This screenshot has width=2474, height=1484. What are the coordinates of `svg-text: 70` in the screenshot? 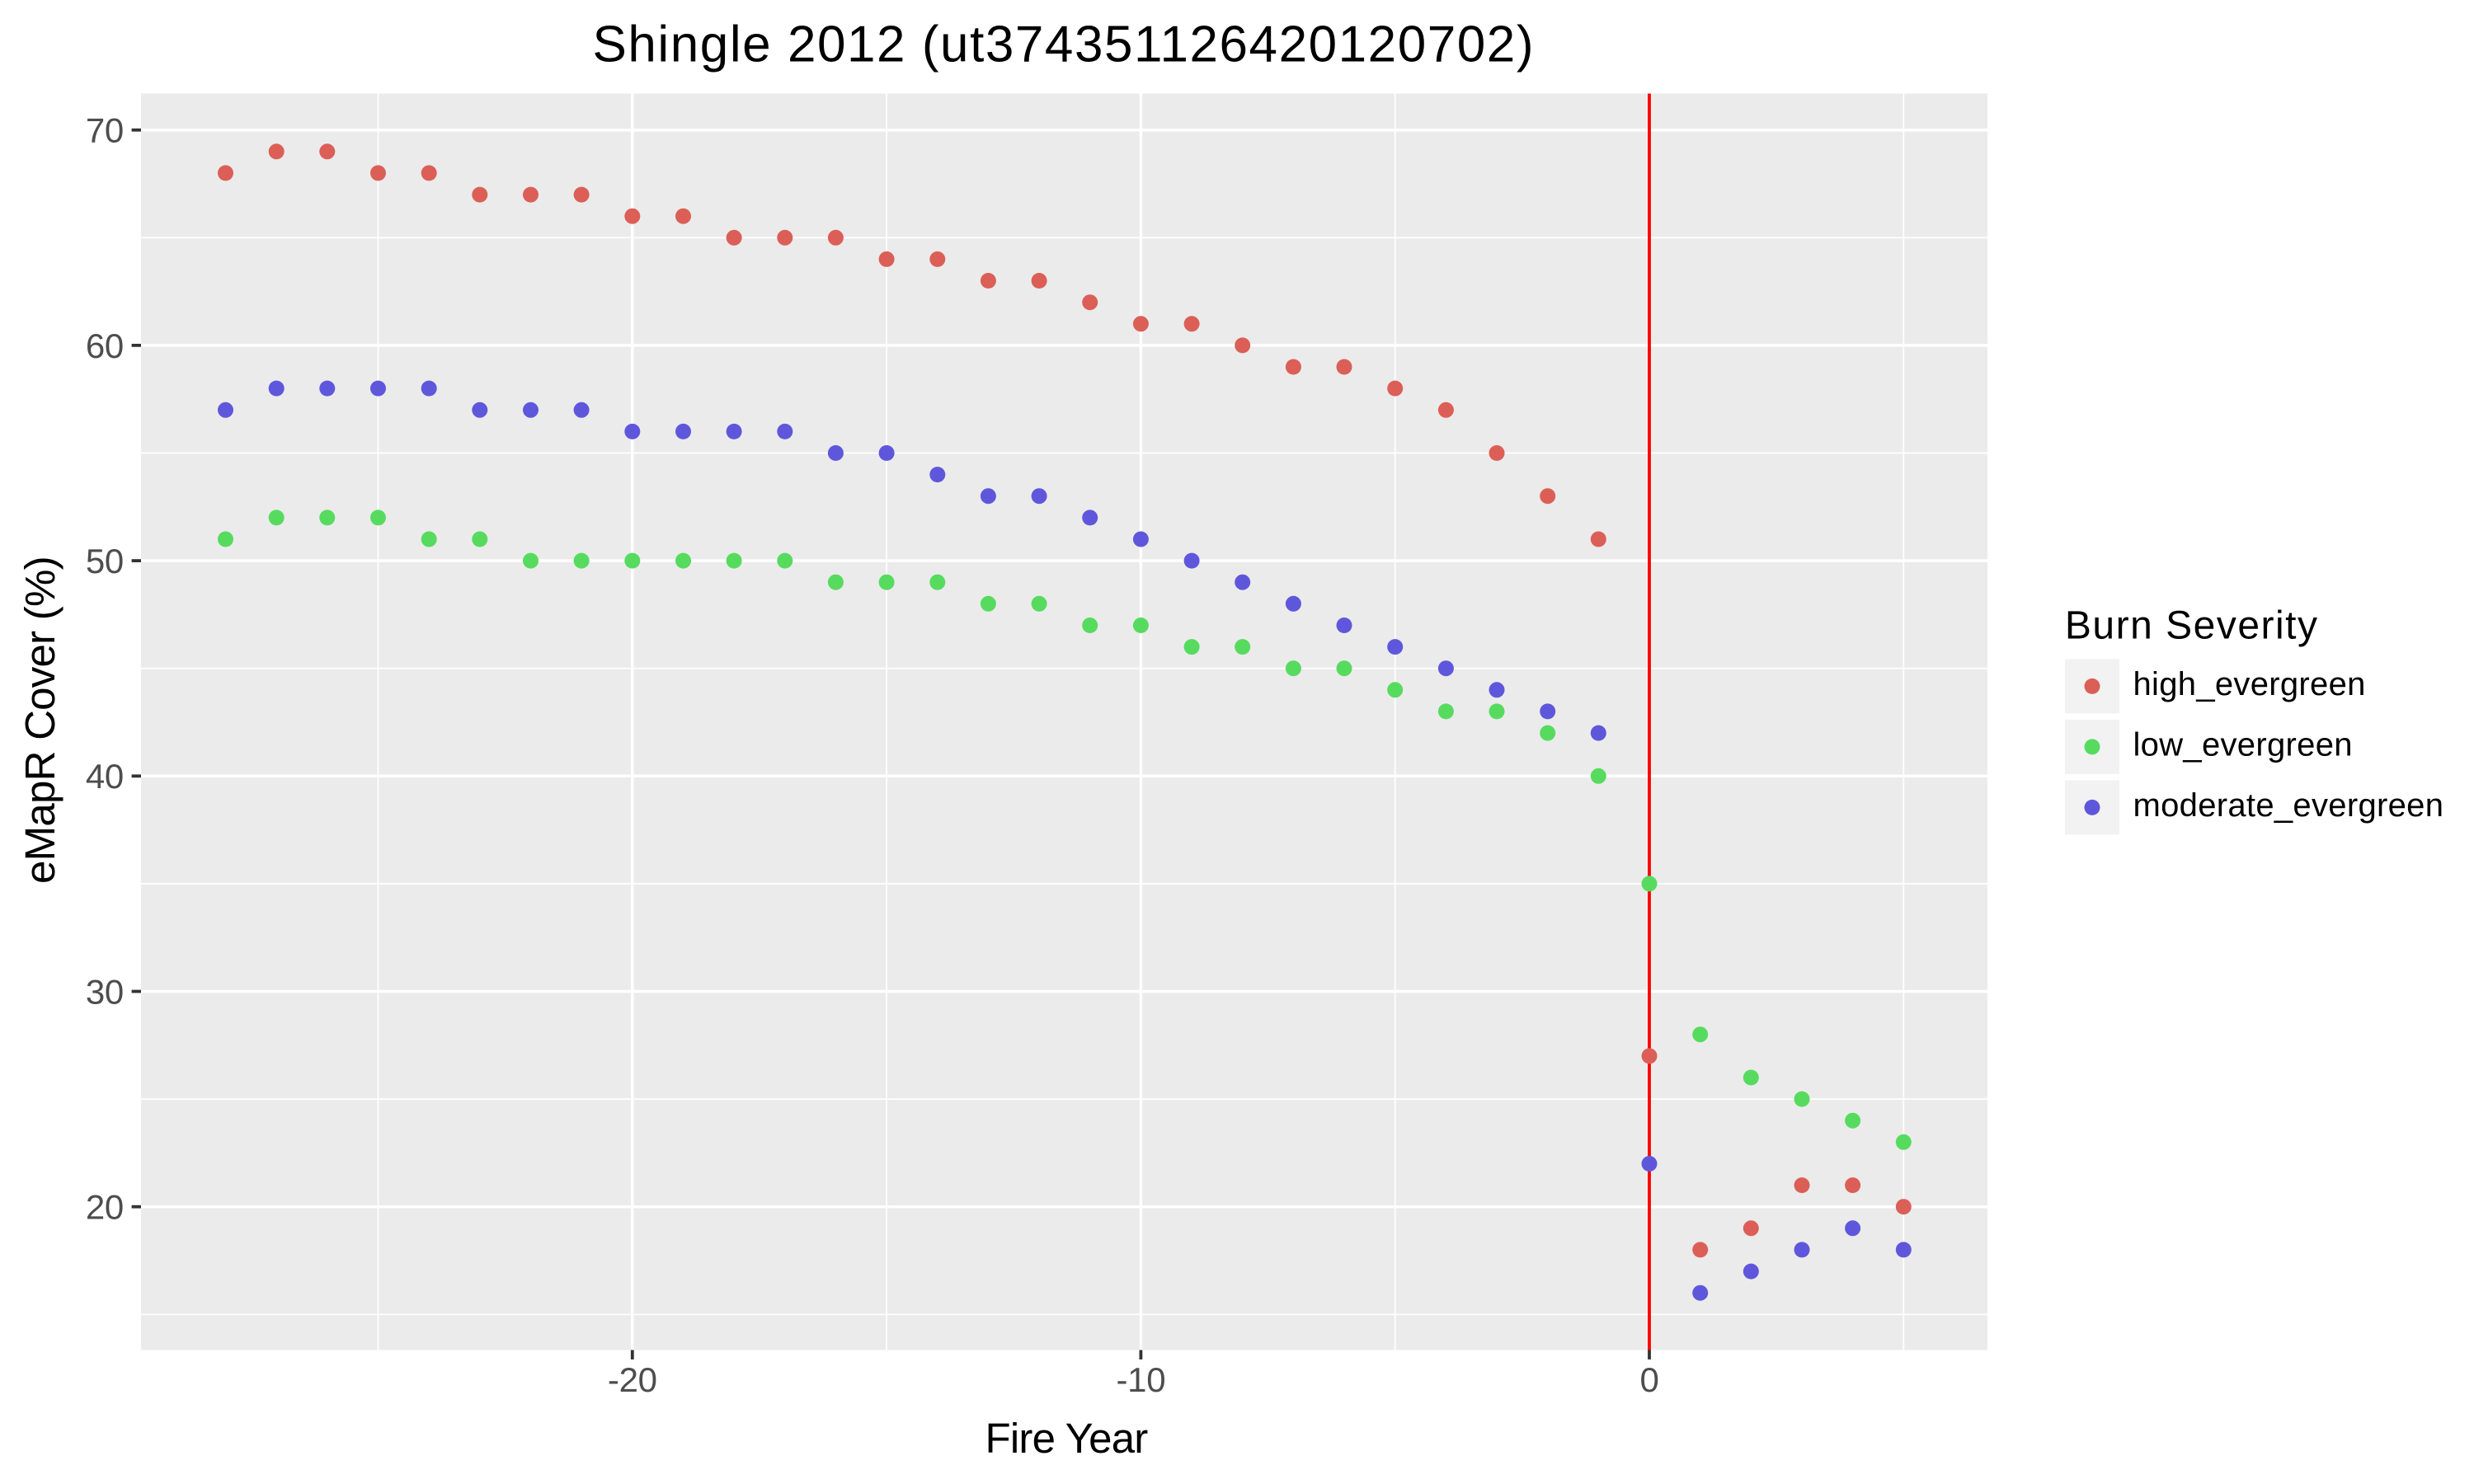 It's located at (105, 130).